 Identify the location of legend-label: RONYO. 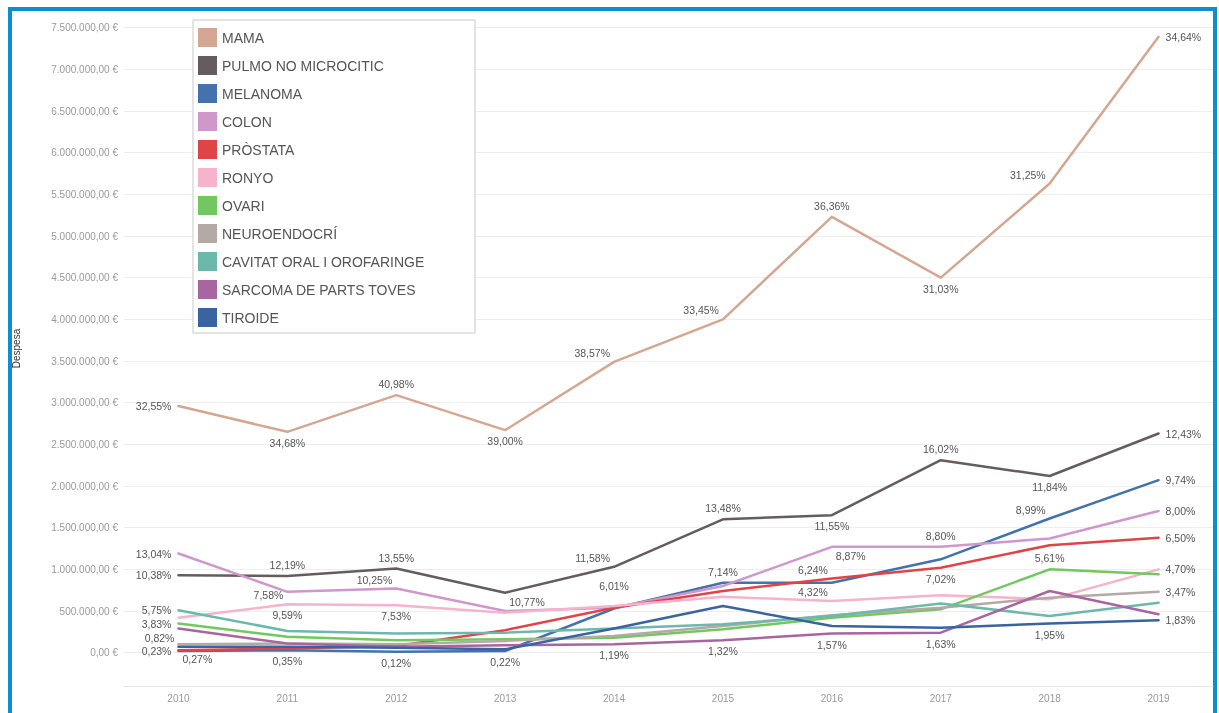
(248, 177).